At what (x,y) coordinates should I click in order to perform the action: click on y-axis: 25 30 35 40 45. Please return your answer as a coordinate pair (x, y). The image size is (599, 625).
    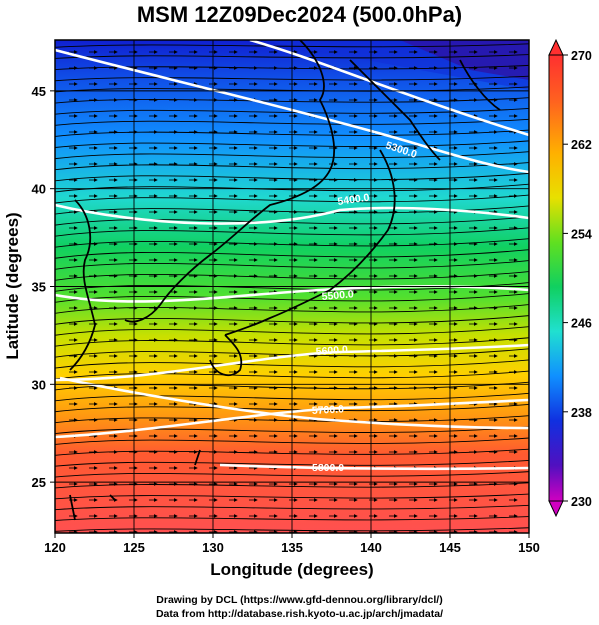
    Looking at the image, I should click on (43, 287).